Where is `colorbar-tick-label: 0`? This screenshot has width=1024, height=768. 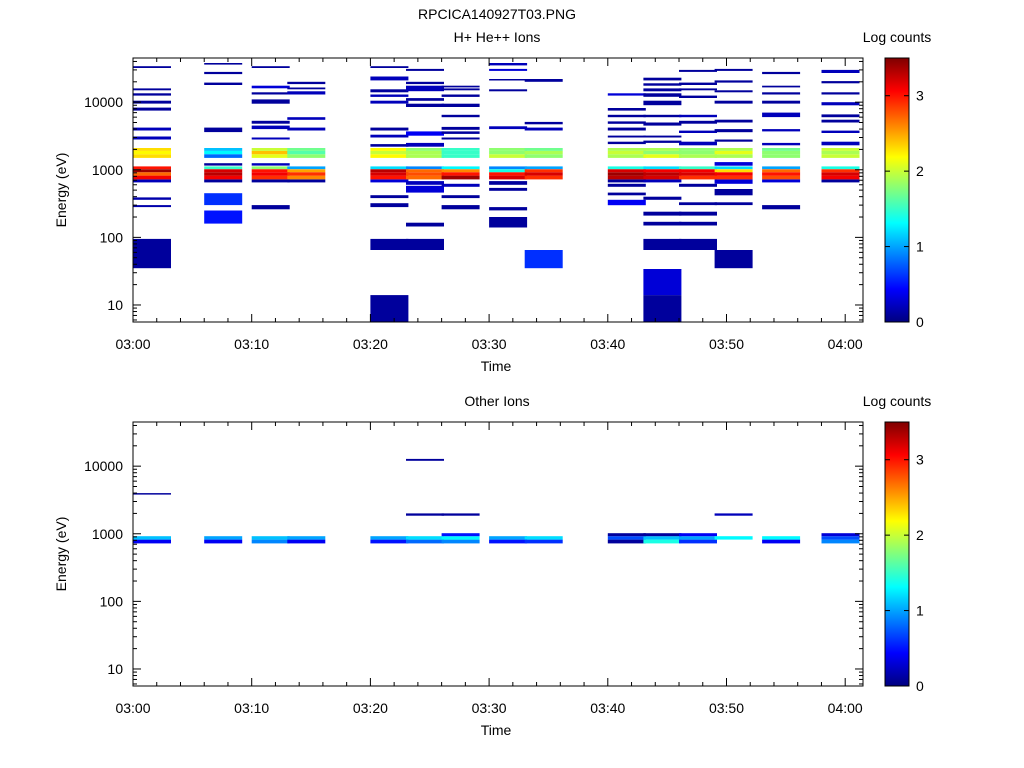
colorbar-tick-label: 0 is located at coordinates (920, 322).